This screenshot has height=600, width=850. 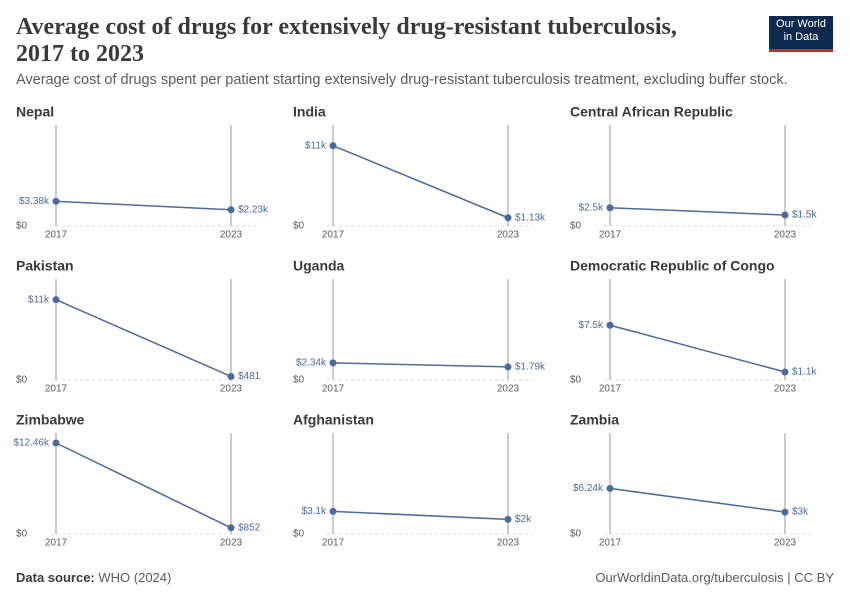 I want to click on value-label: $3.1k, so click(x=314, y=511).